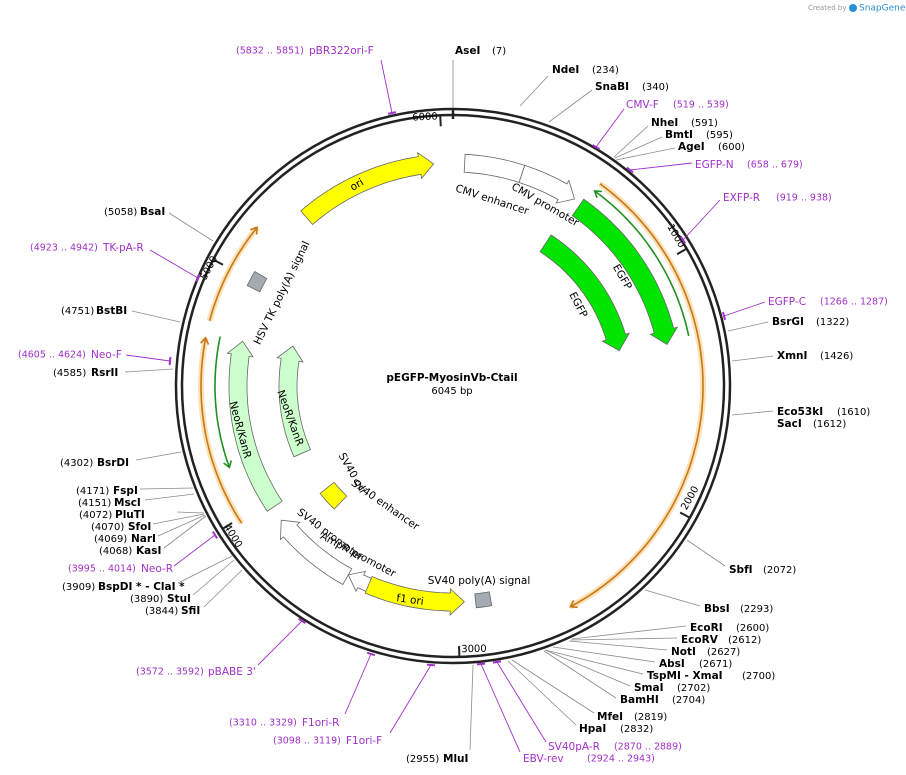 The width and height of the screenshot is (906, 775). Describe the element at coordinates (385, 505) in the screenshot. I see `feature-label: SV40 enhancer` at that location.